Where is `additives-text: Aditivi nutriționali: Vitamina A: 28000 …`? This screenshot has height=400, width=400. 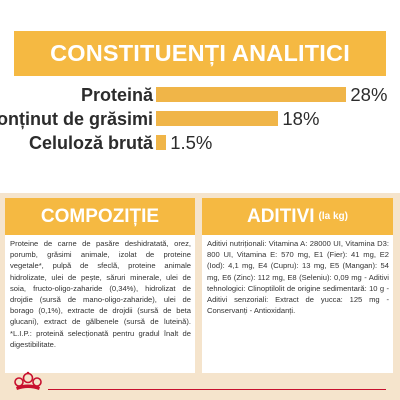
additives-text: Aditivi nutriționali: Vitamina A: 28000 … is located at coordinates (298, 277).